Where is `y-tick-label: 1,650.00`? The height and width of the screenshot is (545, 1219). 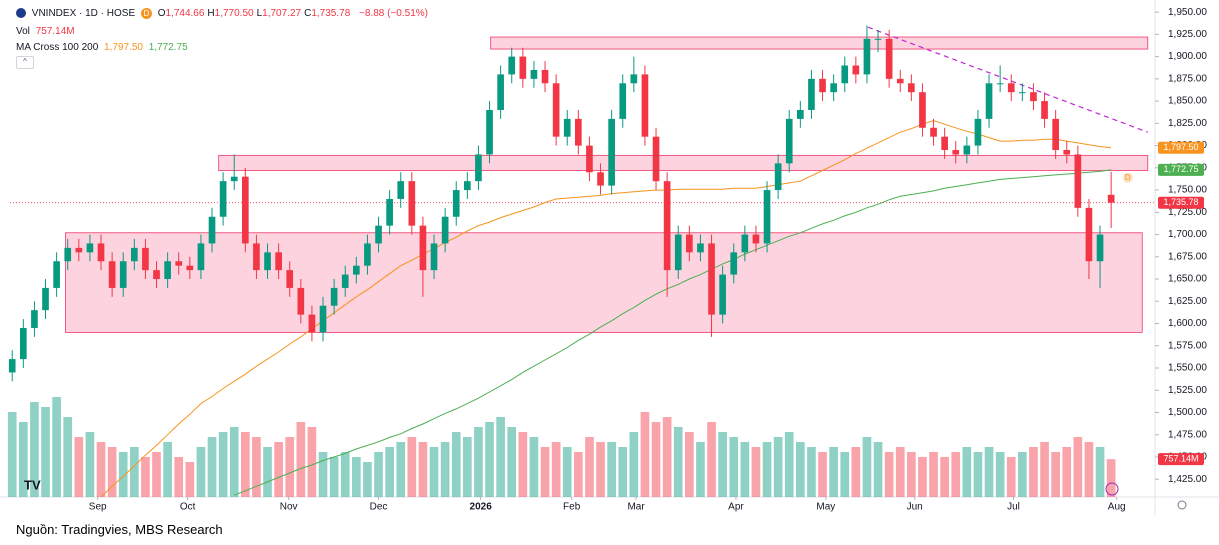 y-tick-label: 1,650.00 is located at coordinates (1187, 279).